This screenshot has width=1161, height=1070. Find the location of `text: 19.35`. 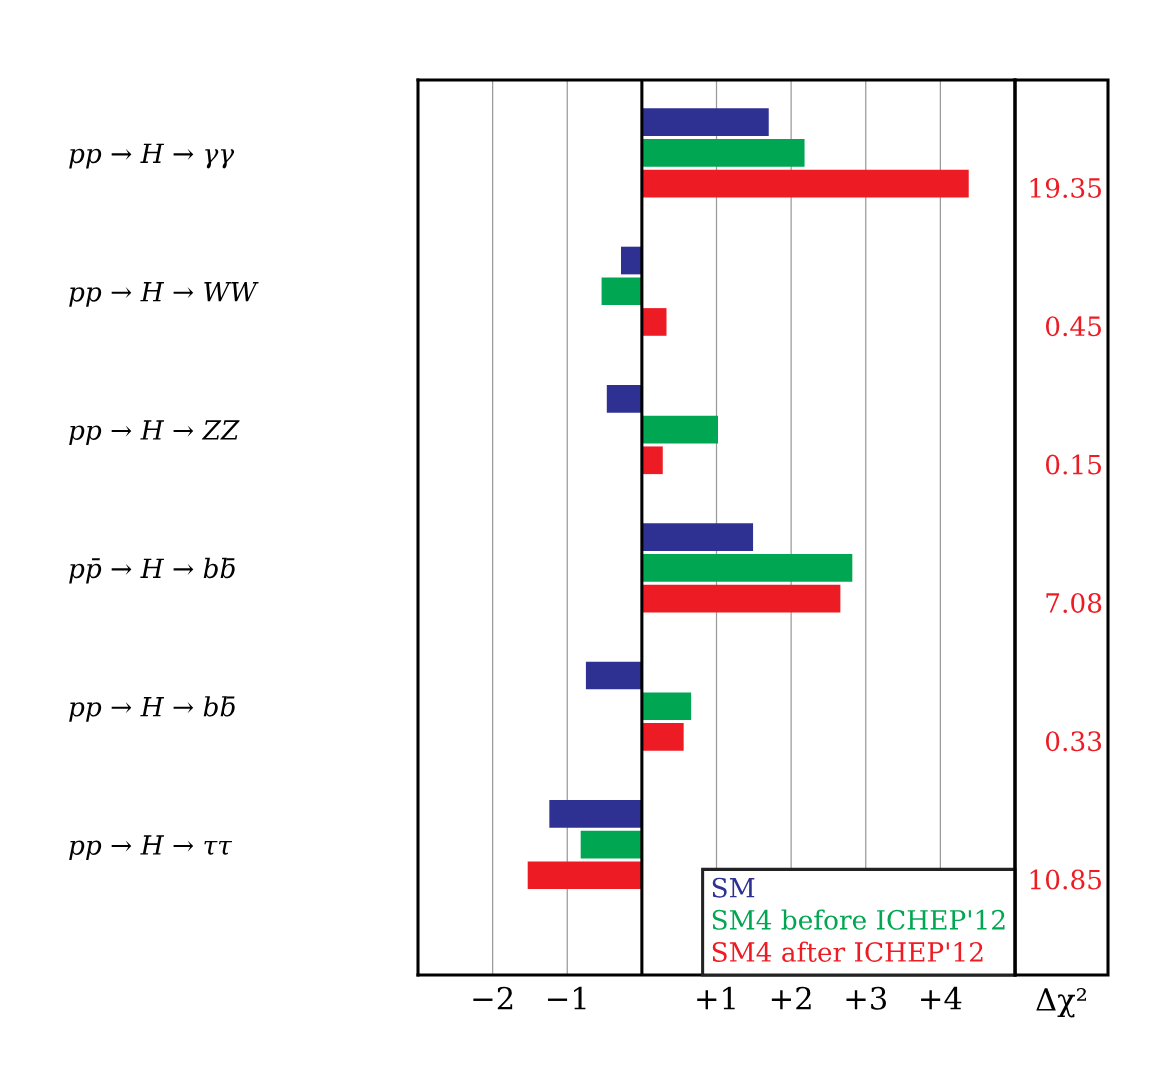

text: 19.35 is located at coordinates (1065, 187).